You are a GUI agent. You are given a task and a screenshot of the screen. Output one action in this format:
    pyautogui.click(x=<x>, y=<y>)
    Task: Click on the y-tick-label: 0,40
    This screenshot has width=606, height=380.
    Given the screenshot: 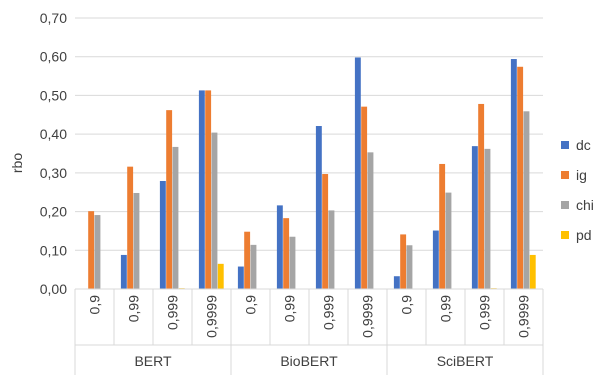 What is the action you would take?
    pyautogui.click(x=53, y=134)
    